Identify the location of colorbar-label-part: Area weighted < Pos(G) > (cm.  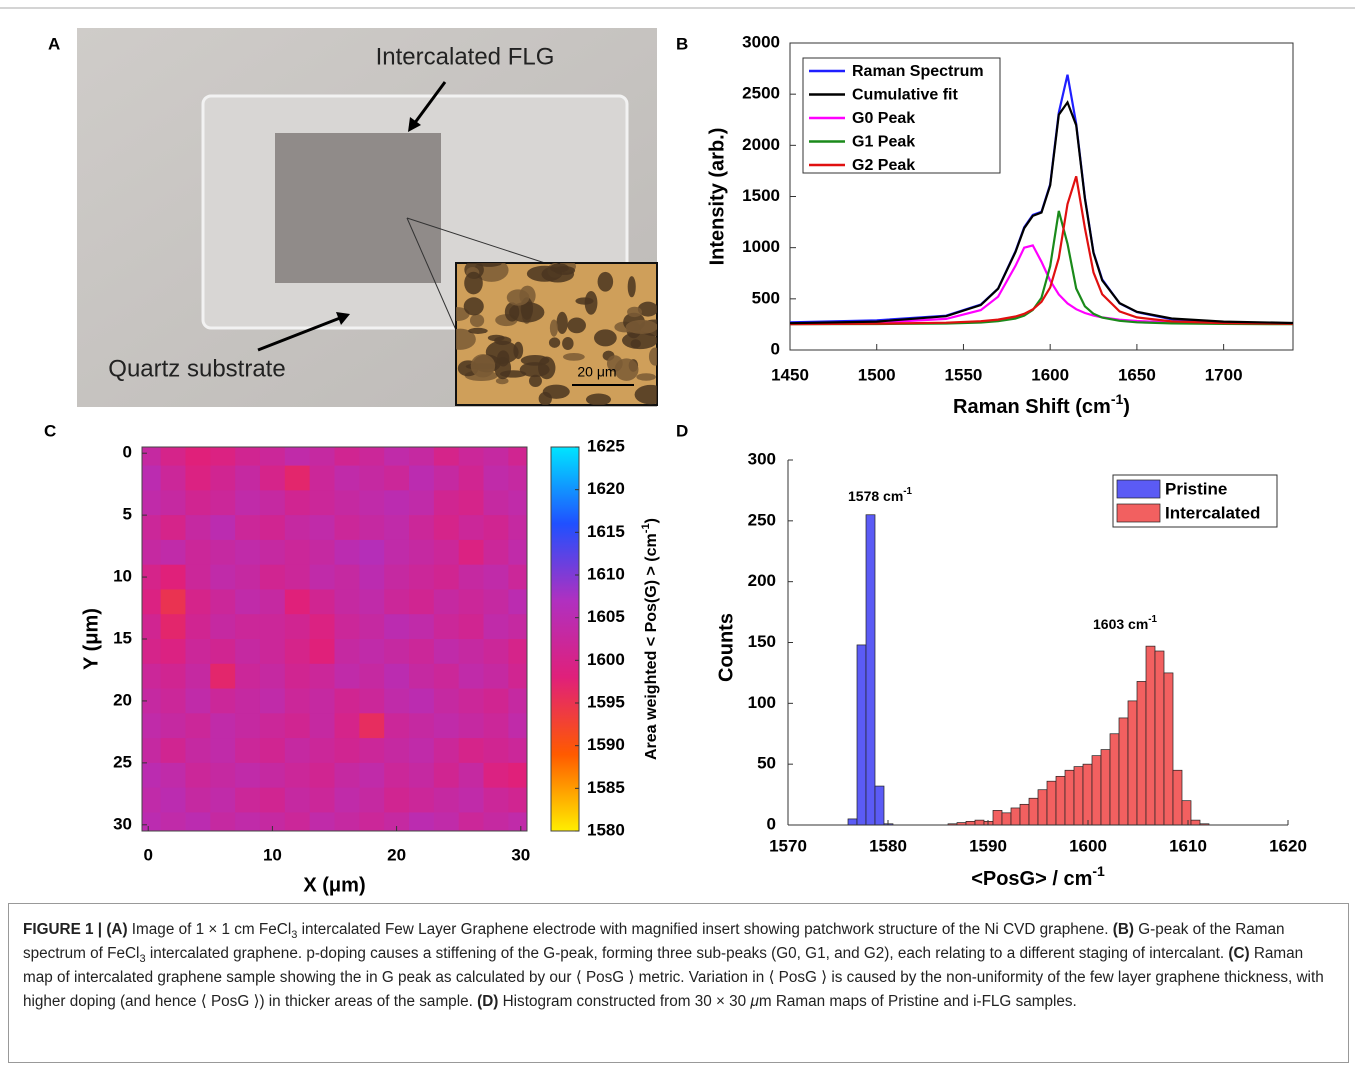
(651, 646).